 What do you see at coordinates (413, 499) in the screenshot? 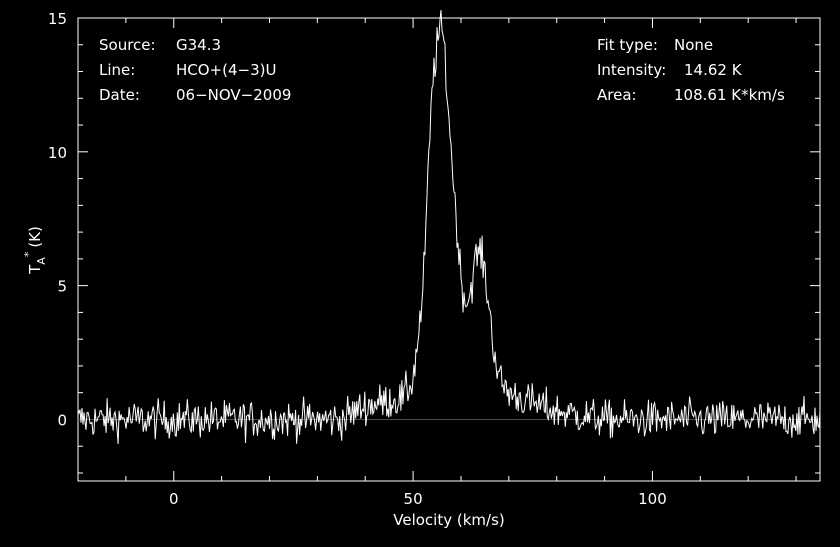
I see `x-tick-label: 50` at bounding box center [413, 499].